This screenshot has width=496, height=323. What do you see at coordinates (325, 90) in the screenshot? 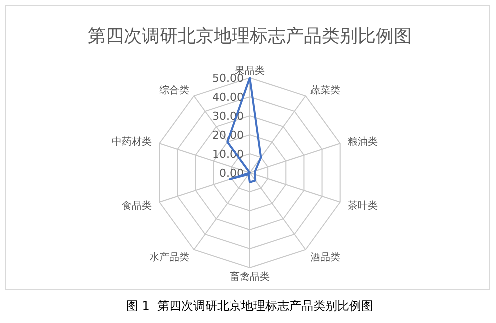
I see `spoke-label: 蔬菜类` at bounding box center [325, 90].